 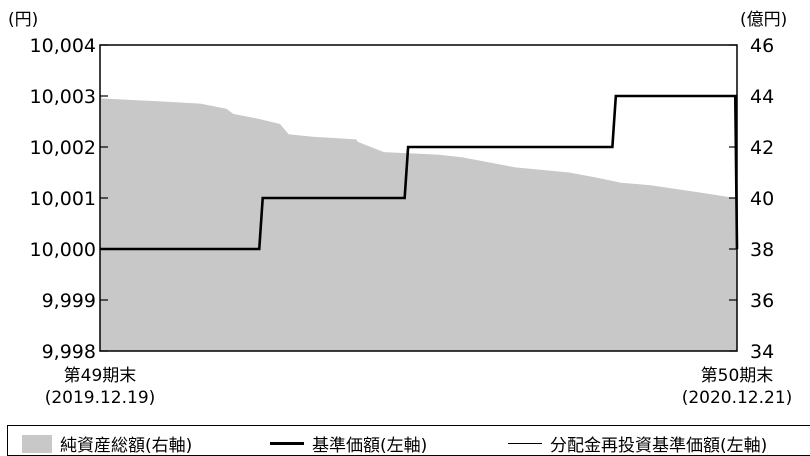 I want to click on right-tick-label: 36, so click(x=762, y=301).